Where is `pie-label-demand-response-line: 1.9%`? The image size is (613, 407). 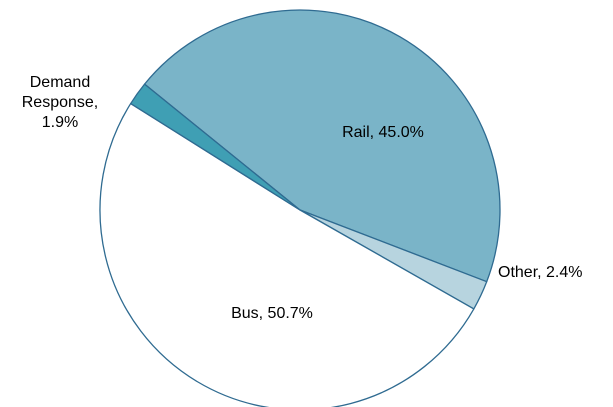
pie-label-demand-response-line: 1.9% is located at coordinates (60, 122).